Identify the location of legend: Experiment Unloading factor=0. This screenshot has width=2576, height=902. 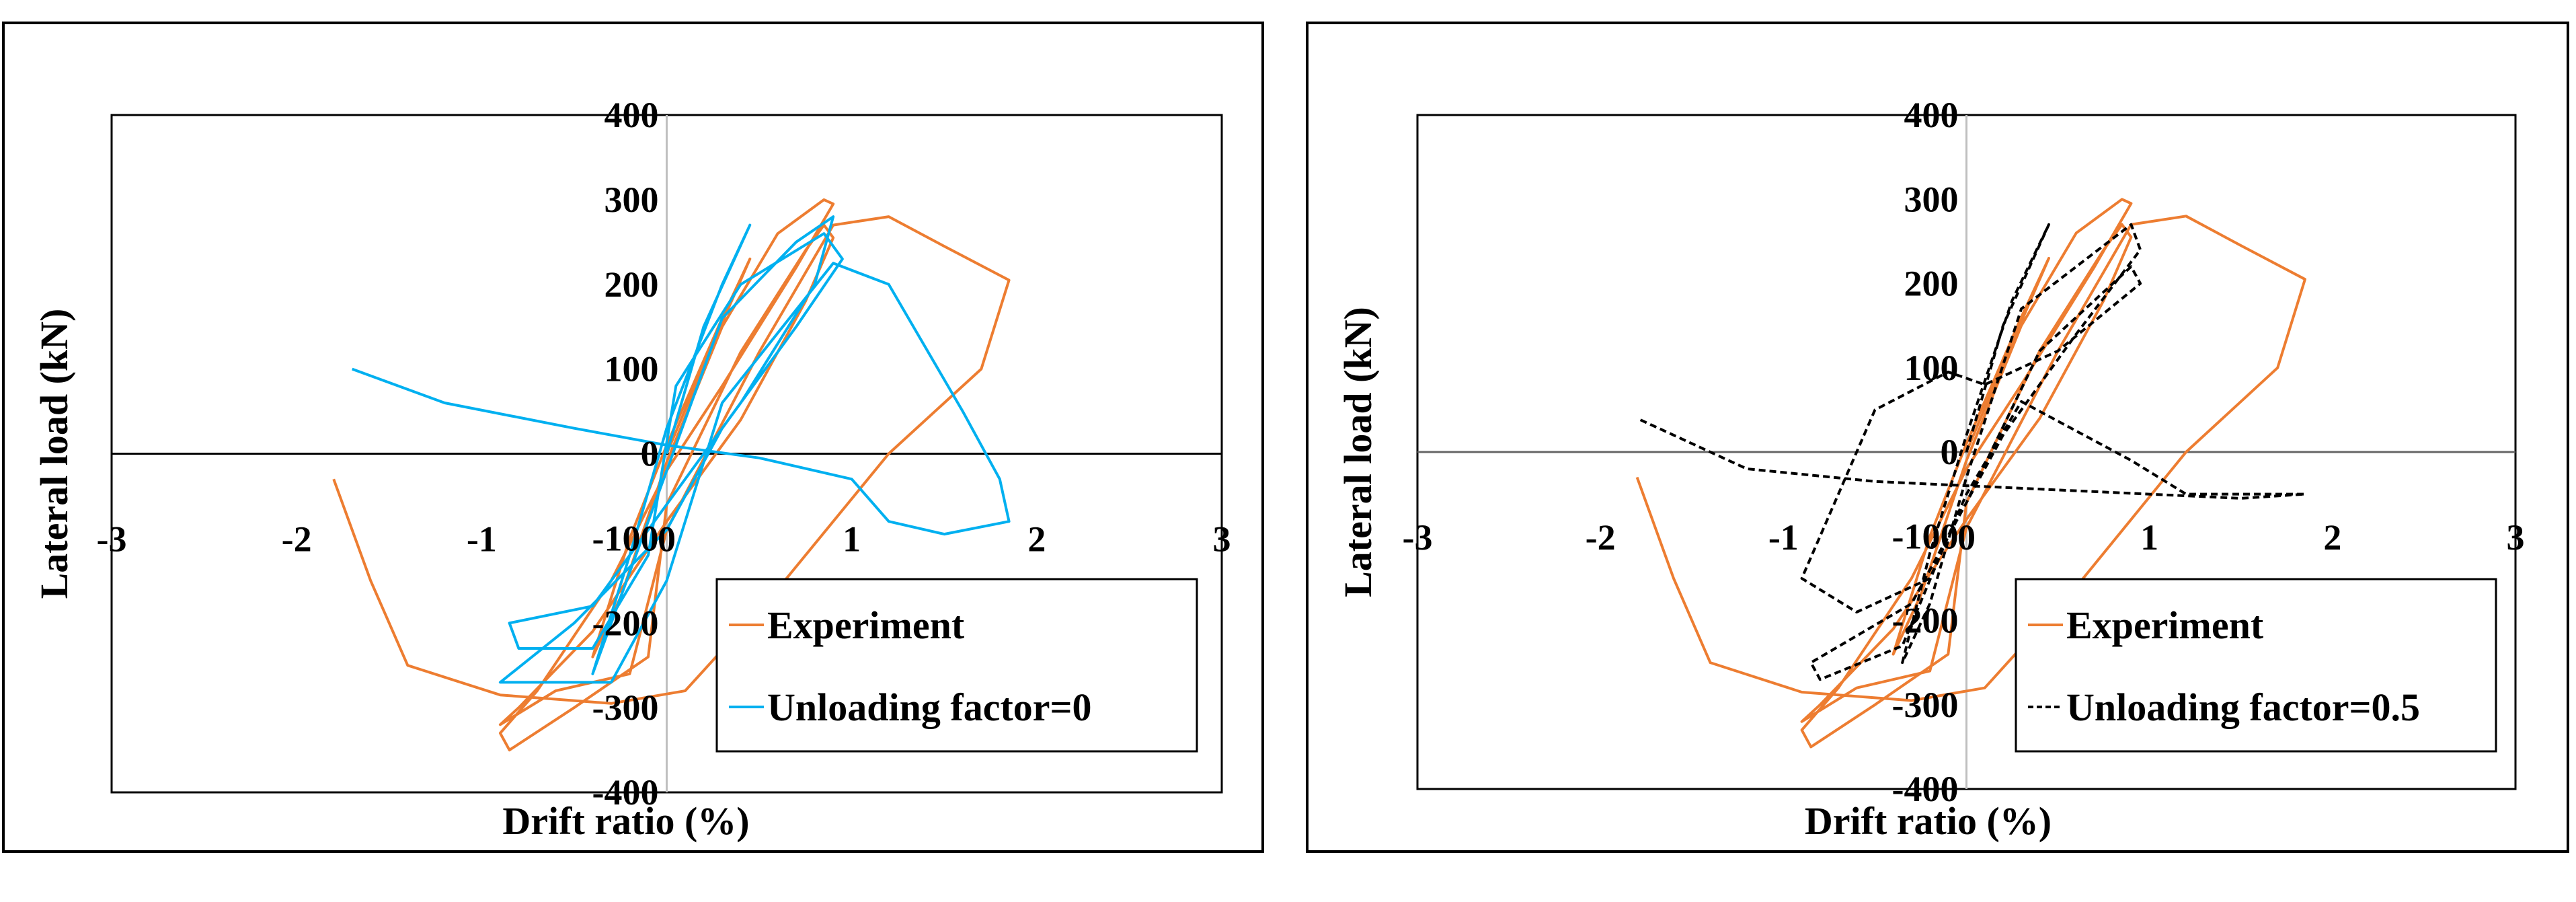
(957, 665).